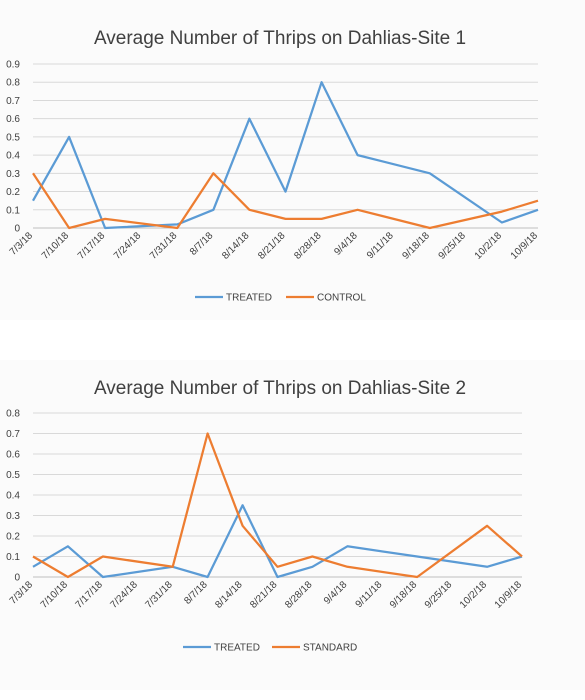 The image size is (585, 700). Describe the element at coordinates (277, 541) in the screenshot. I see `series-line-treated` at that location.